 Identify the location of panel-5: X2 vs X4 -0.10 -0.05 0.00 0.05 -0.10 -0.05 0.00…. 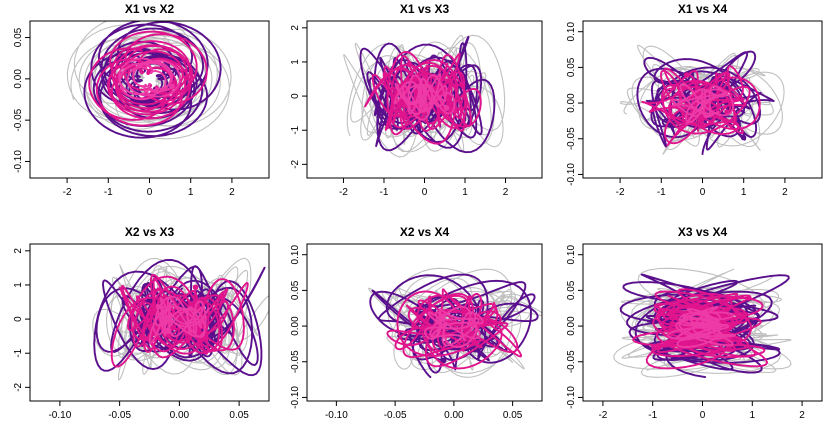
(416, 323).